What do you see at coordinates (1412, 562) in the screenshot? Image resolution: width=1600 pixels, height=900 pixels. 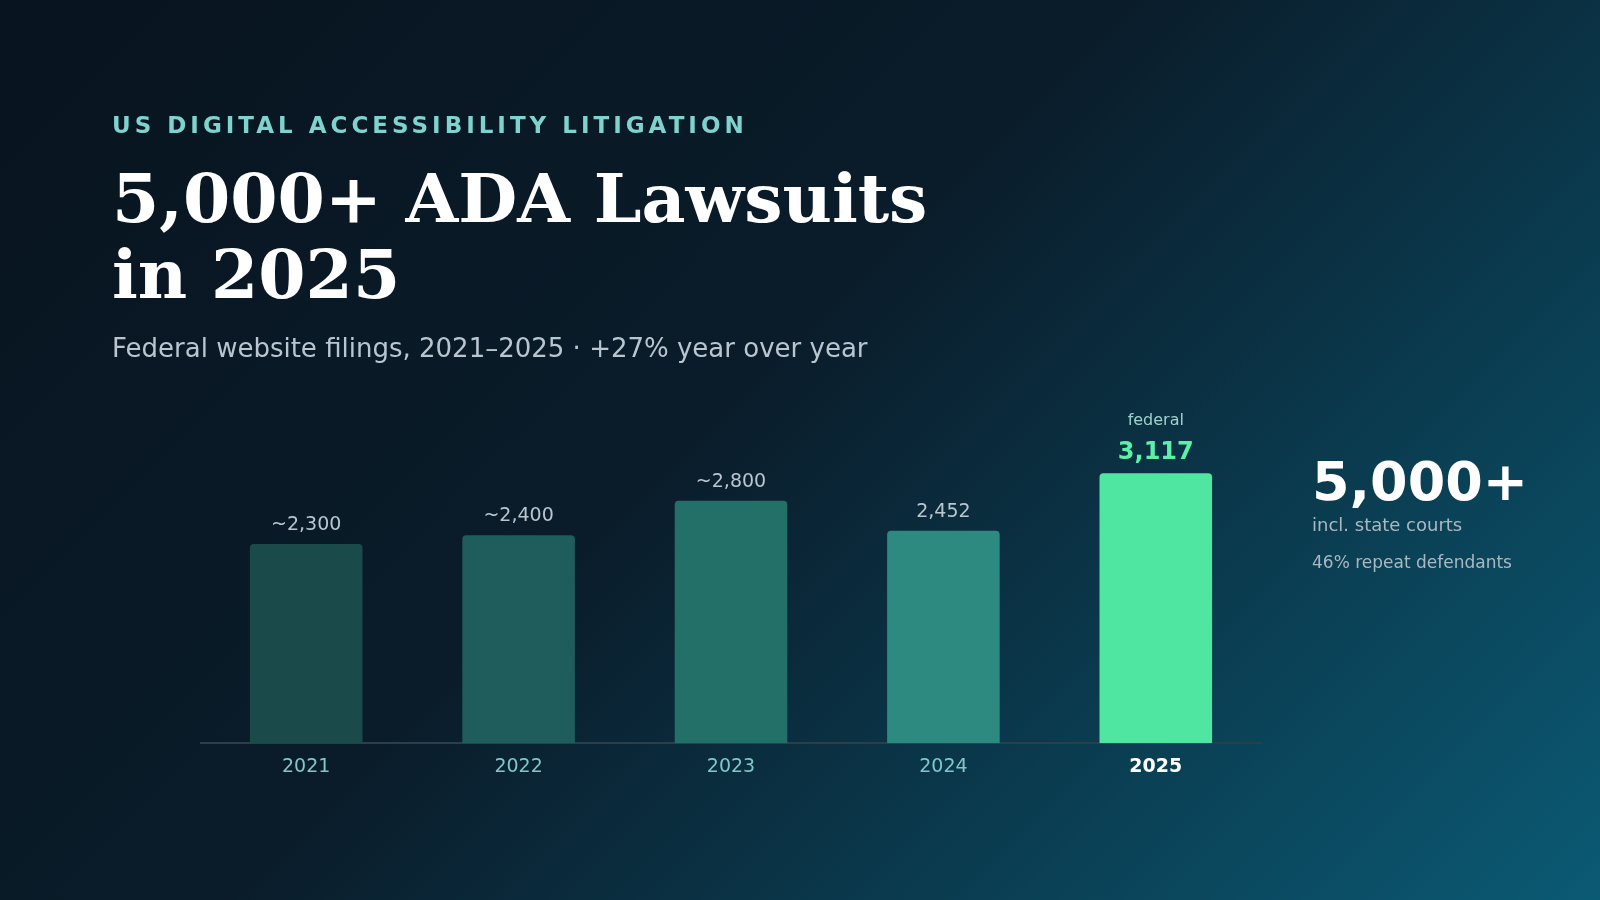 I see `text: 46% repeat defendants` at bounding box center [1412, 562].